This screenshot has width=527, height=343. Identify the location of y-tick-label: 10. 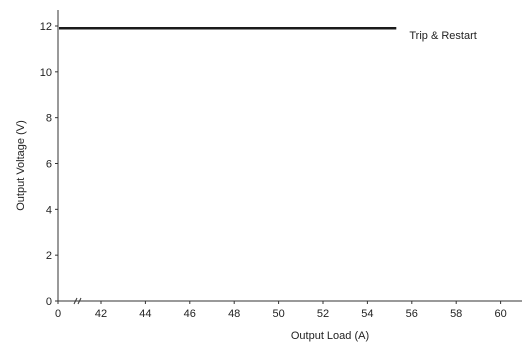
(46, 73).